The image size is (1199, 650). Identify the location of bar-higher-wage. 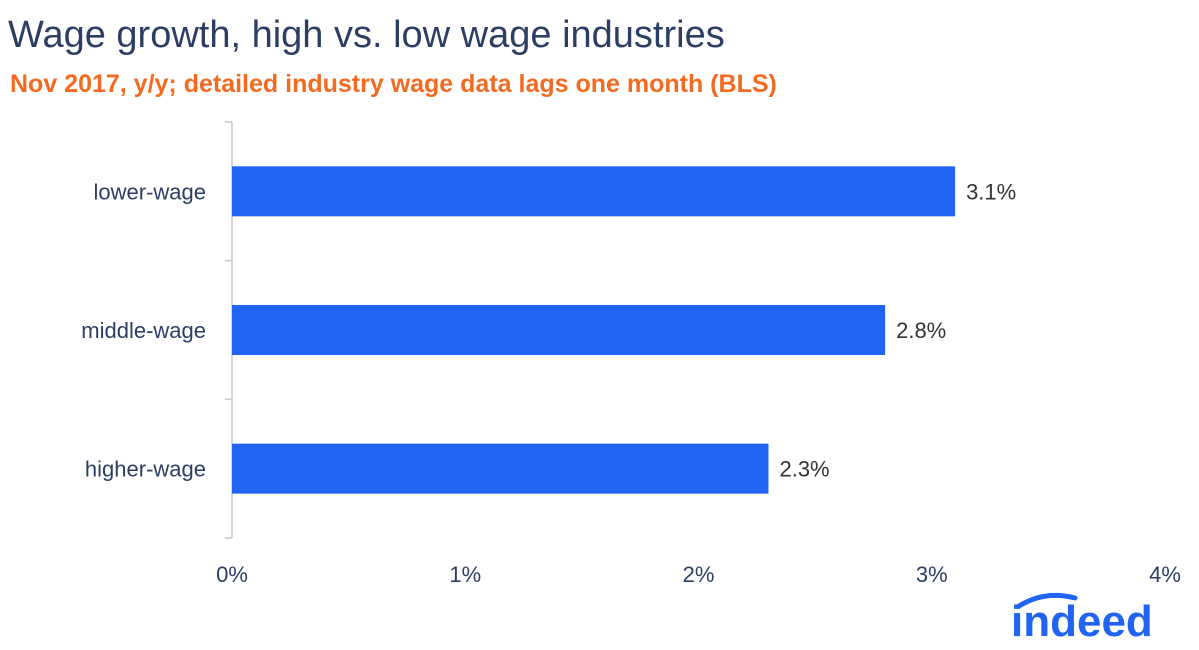
(500, 468).